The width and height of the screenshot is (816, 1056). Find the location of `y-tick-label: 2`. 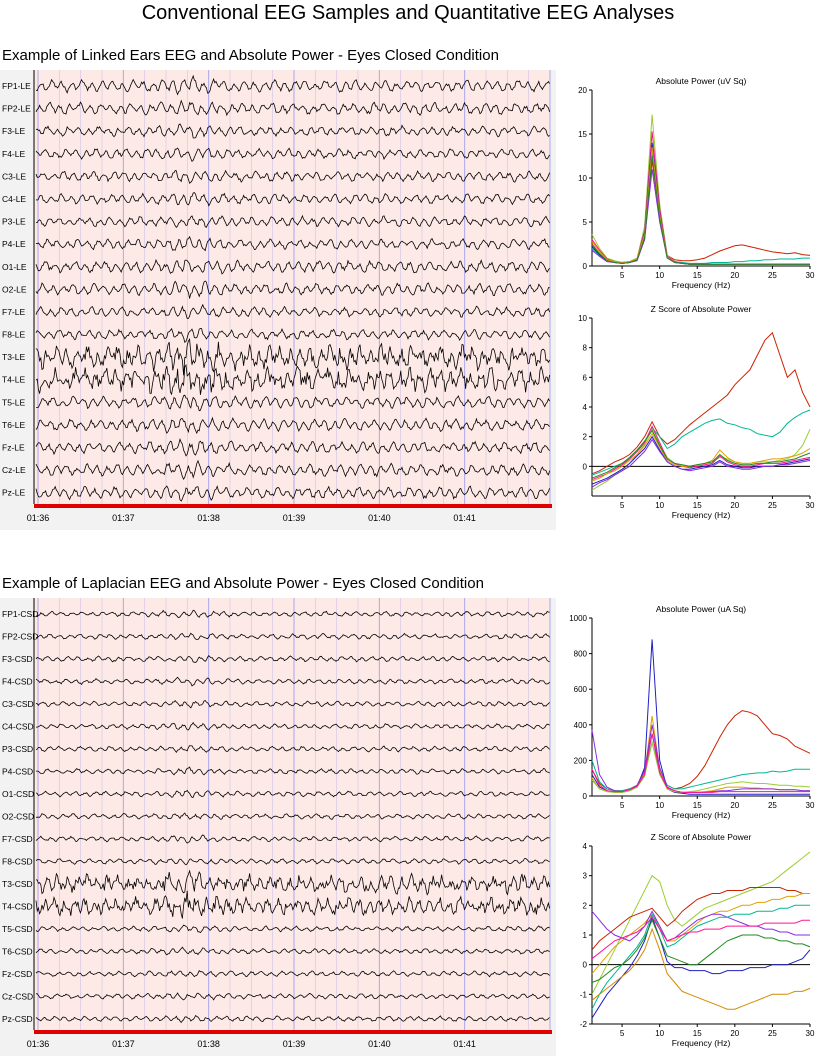

y-tick-label: 2 is located at coordinates (585, 905).